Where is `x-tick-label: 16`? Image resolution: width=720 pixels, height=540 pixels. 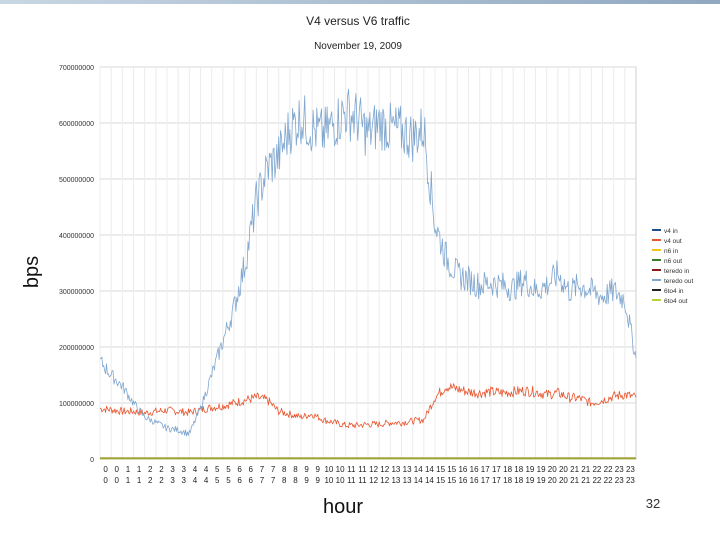
x-tick-label: 16 is located at coordinates (474, 480).